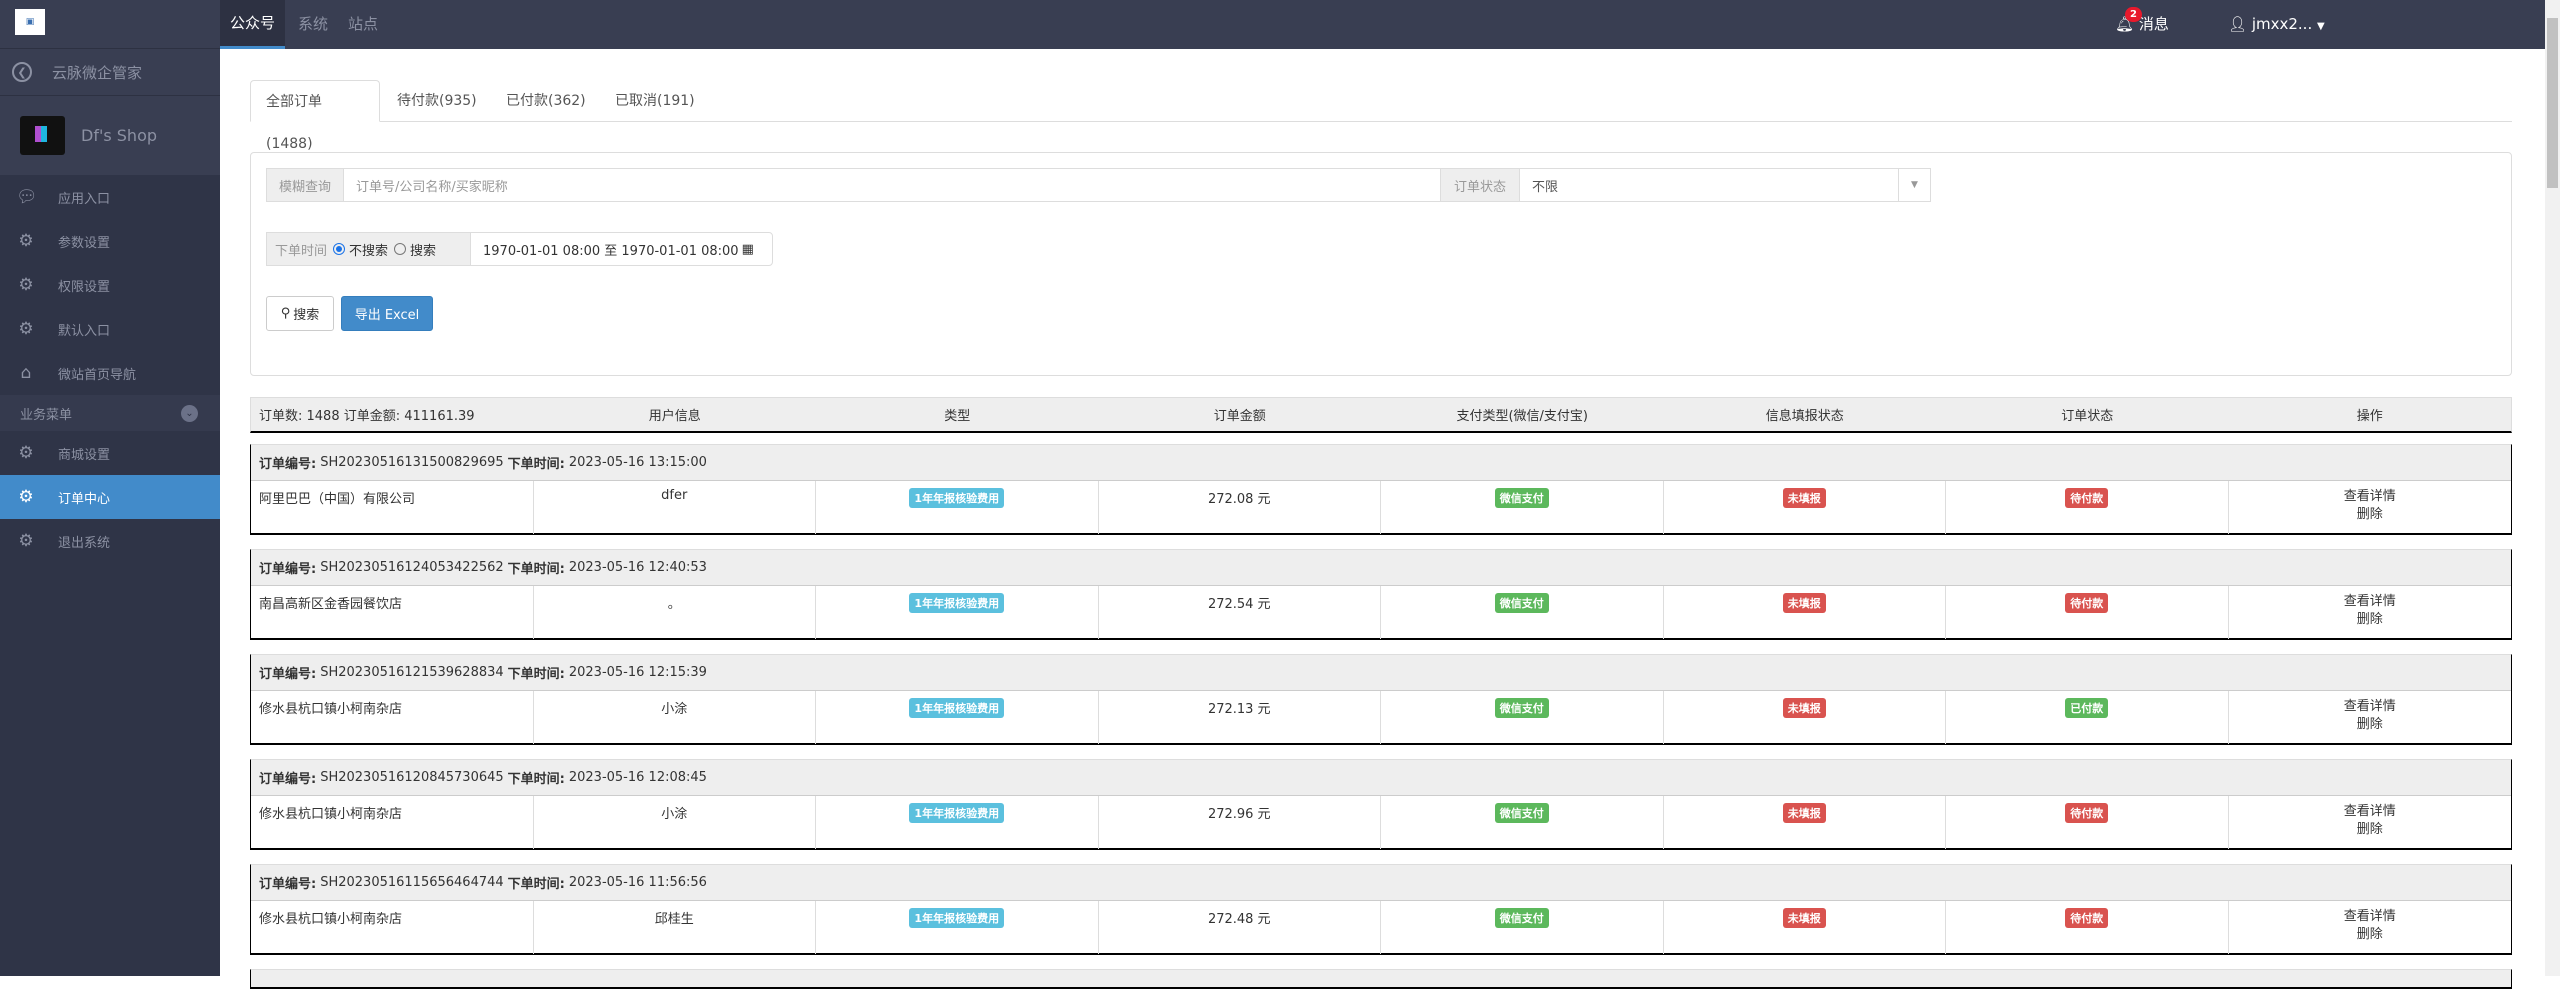 The width and height of the screenshot is (2560, 989). What do you see at coordinates (637, 777) in the screenshot?
I see `order-time: 2023-05-16 12:08:45` at bounding box center [637, 777].